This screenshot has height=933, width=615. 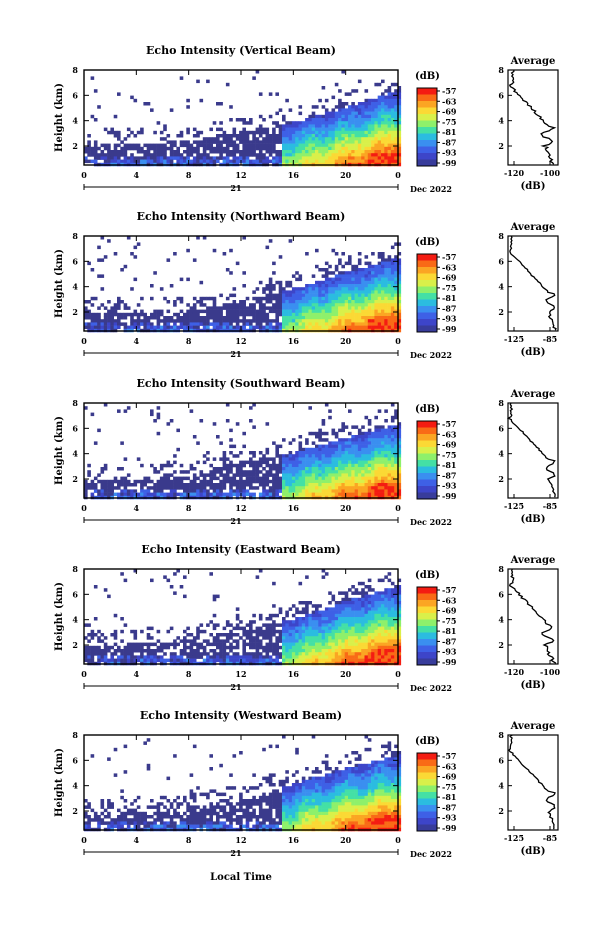 What do you see at coordinates (240, 549) in the screenshot?
I see `panel-title: Echo Intensity (Eastward Beam)` at bounding box center [240, 549].